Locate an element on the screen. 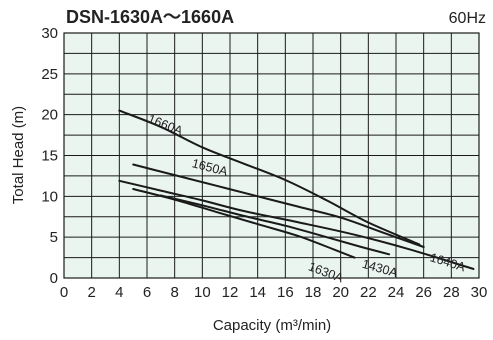 The width and height of the screenshot is (493, 340). x-tick-label: 24 is located at coordinates (396, 292).